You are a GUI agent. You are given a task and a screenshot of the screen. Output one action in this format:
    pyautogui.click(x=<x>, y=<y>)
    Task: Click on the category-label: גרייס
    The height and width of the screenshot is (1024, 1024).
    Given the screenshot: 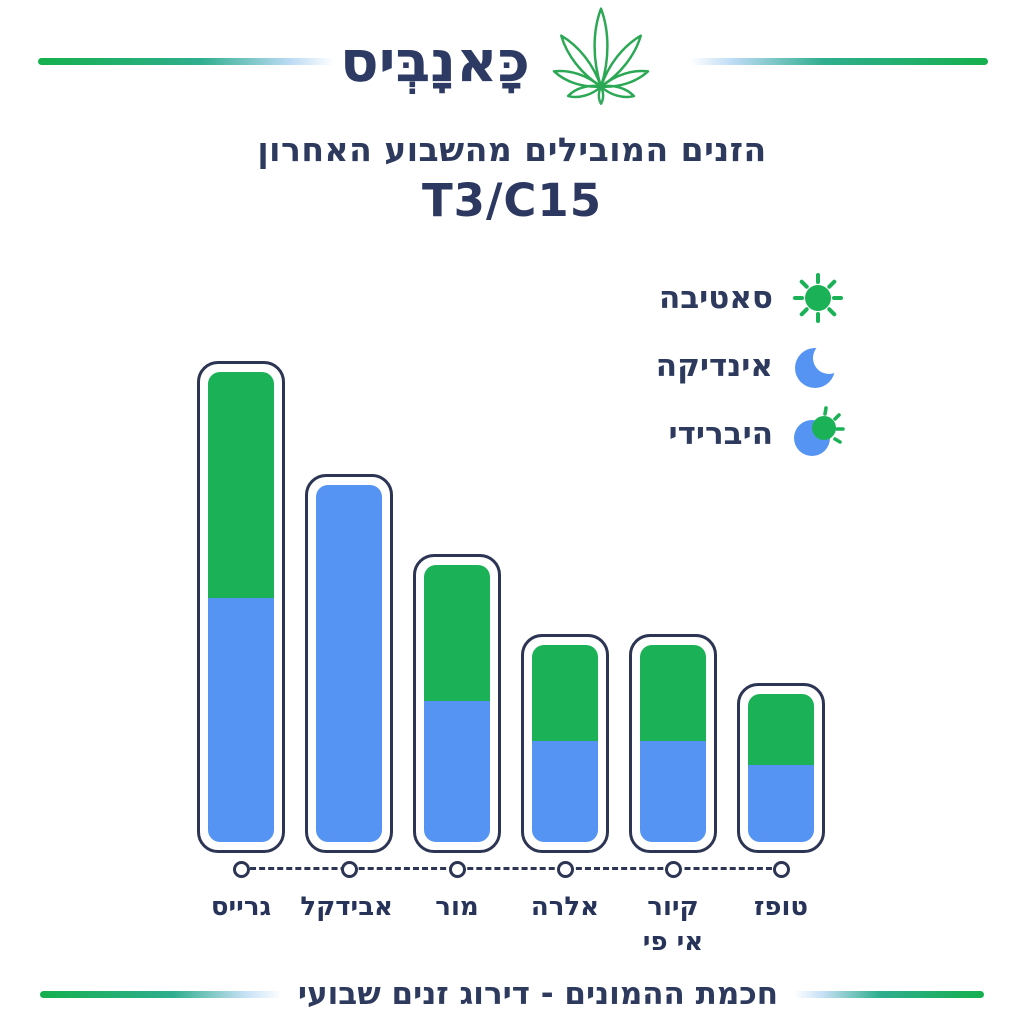 What is the action you would take?
    pyautogui.click(x=241, y=907)
    